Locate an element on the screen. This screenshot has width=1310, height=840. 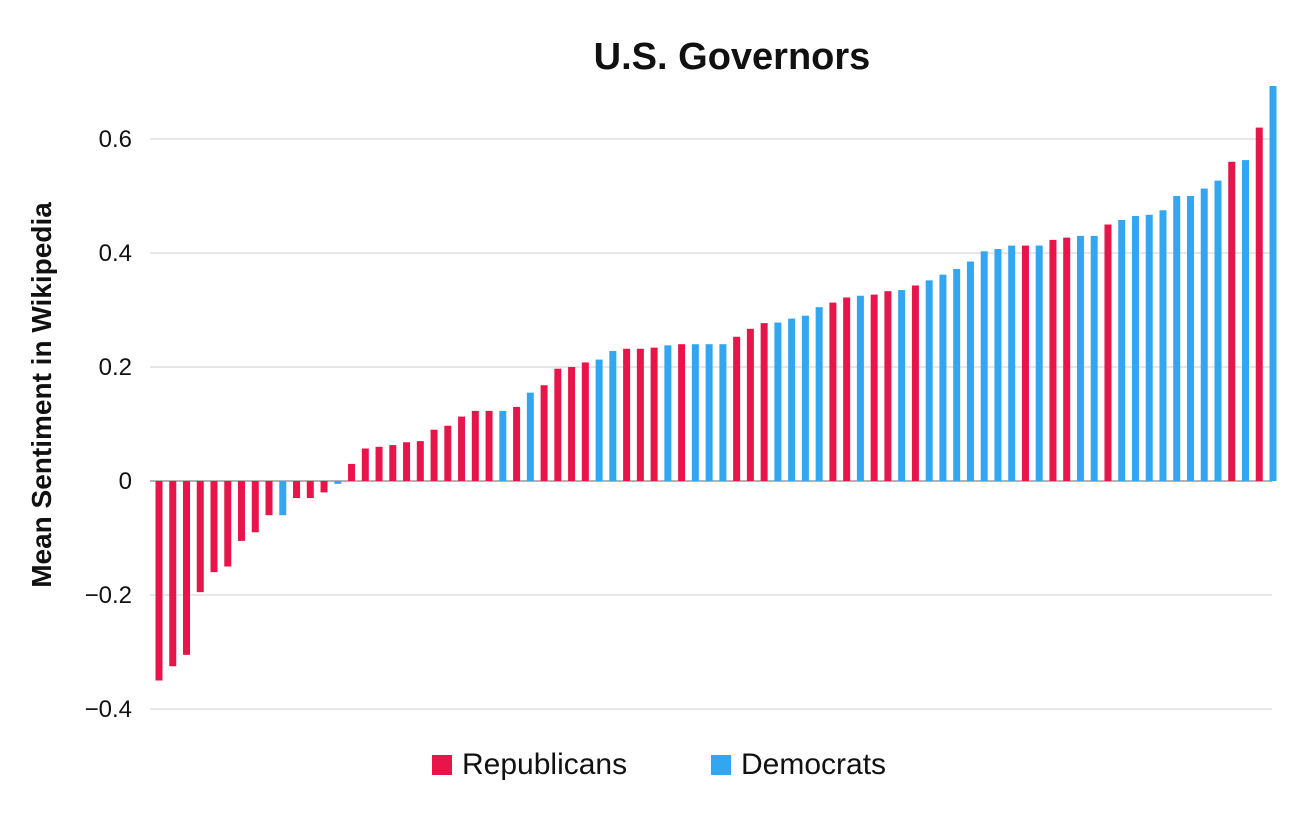
y-tick-label: −0.4 is located at coordinates (108, 709).